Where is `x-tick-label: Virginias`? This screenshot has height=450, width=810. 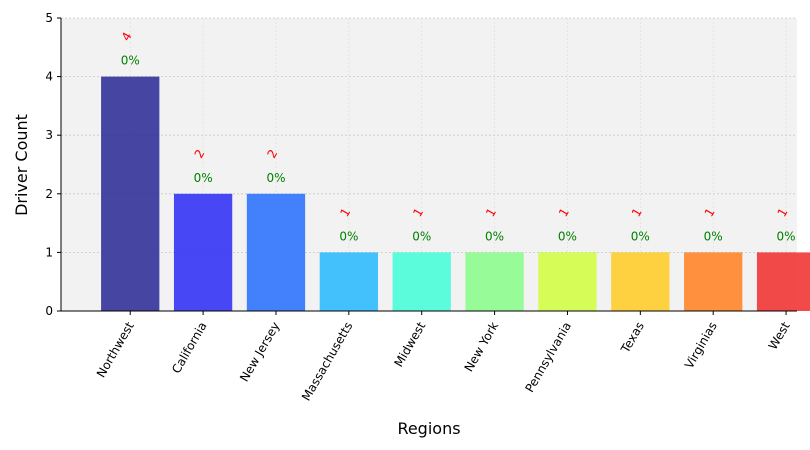
x-tick-label: Virginias is located at coordinates (701, 346).